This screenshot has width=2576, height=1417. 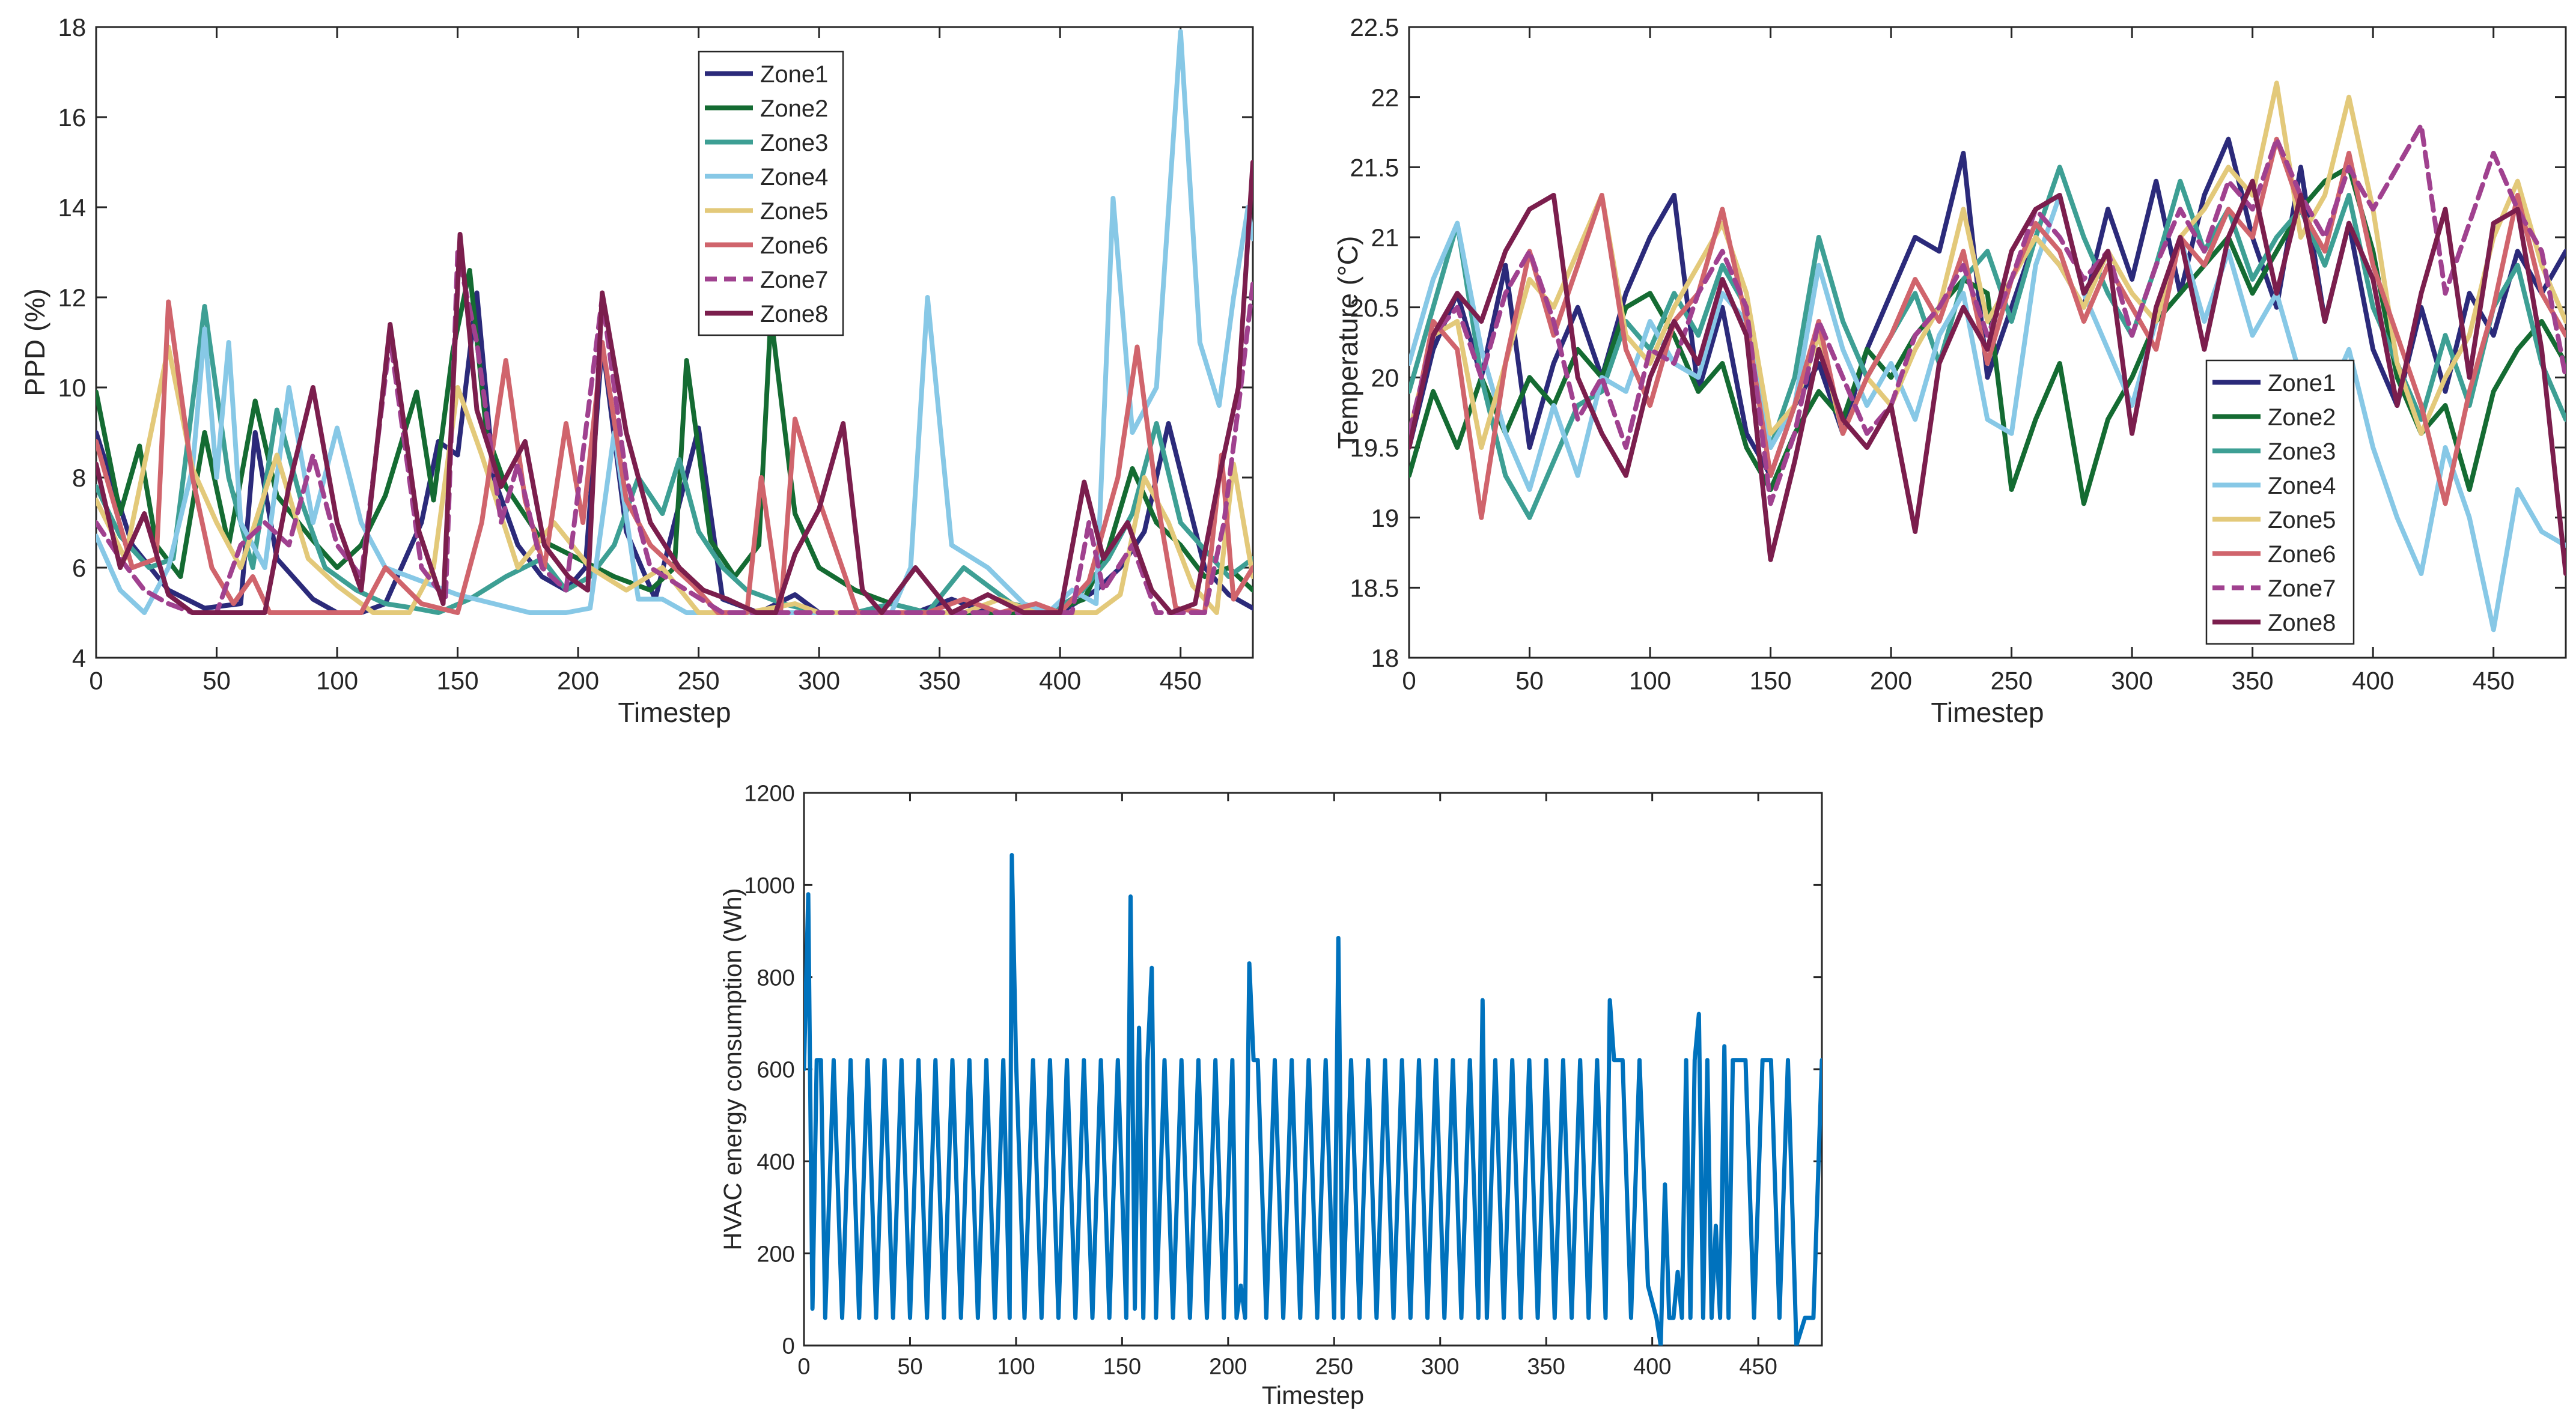 I want to click on y-tick-label: 21.5, so click(x=1374, y=167).